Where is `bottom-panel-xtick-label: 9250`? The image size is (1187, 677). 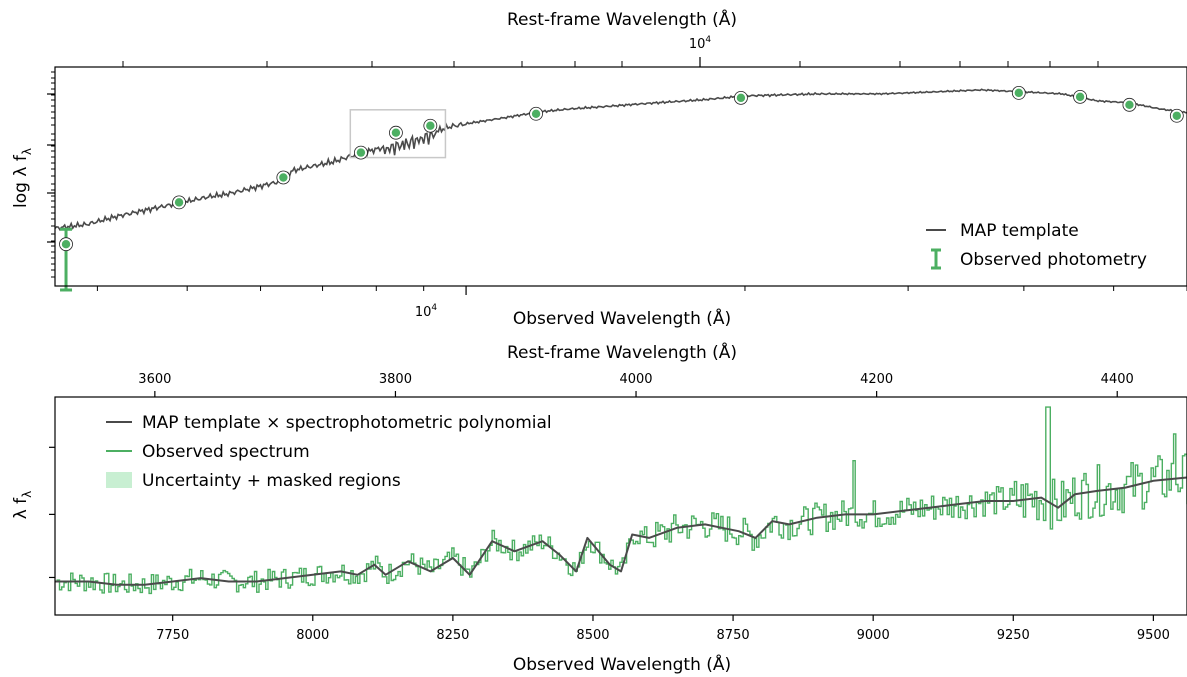 bottom-panel-xtick-label: 9250 is located at coordinates (1013, 635).